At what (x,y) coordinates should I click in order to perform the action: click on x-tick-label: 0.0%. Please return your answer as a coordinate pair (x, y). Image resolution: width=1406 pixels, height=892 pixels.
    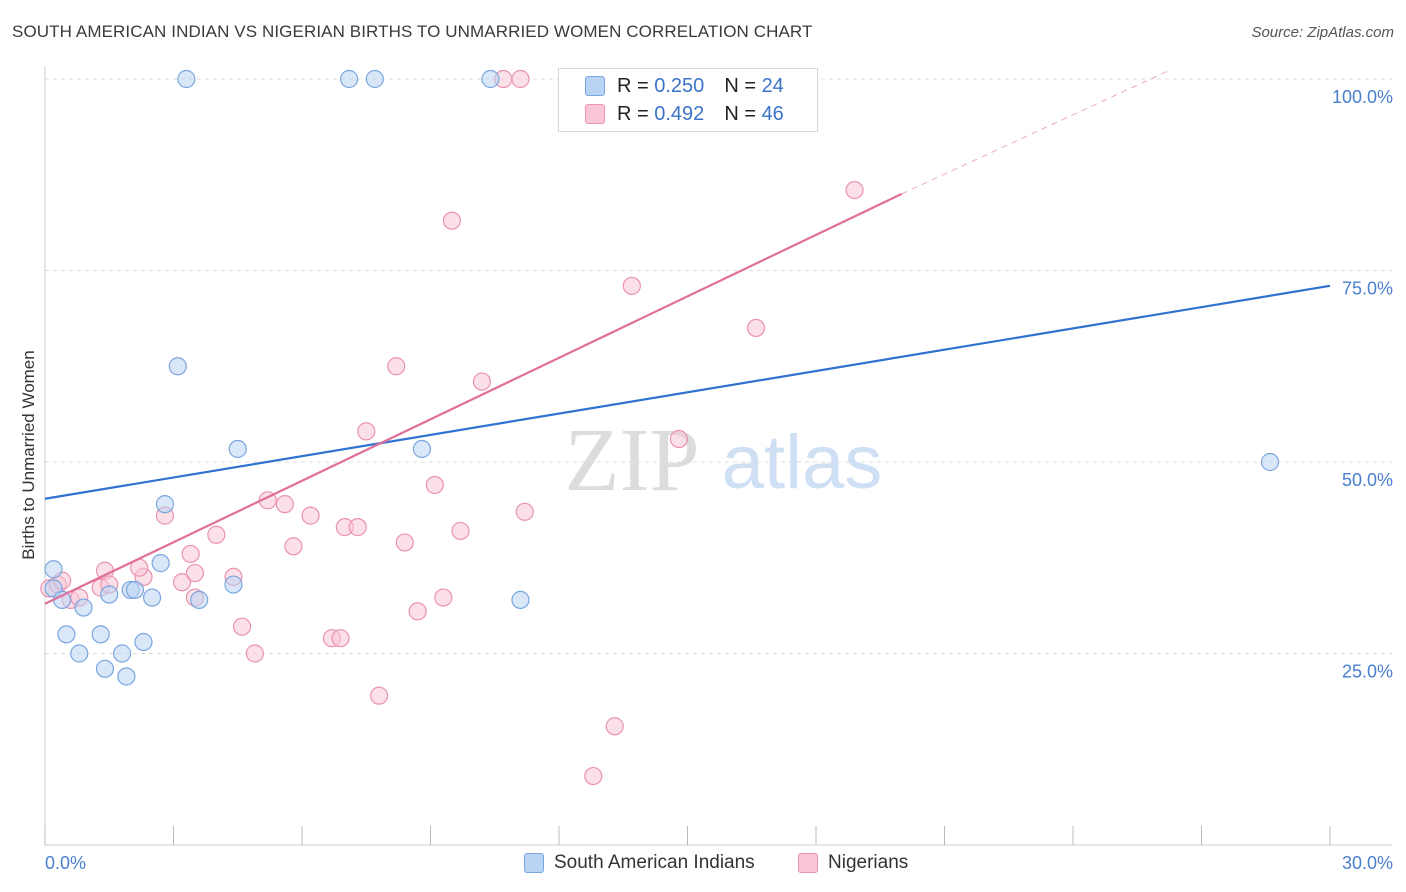
    Looking at the image, I should click on (65, 863).